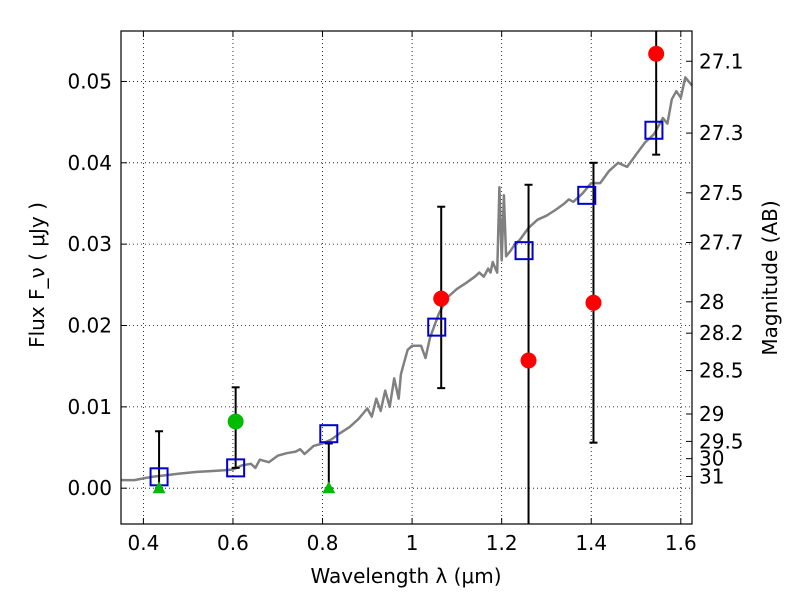 This screenshot has width=800, height=600. Describe the element at coordinates (721, 61) in the screenshot. I see `magnitude-tick-label: 27.1` at that location.